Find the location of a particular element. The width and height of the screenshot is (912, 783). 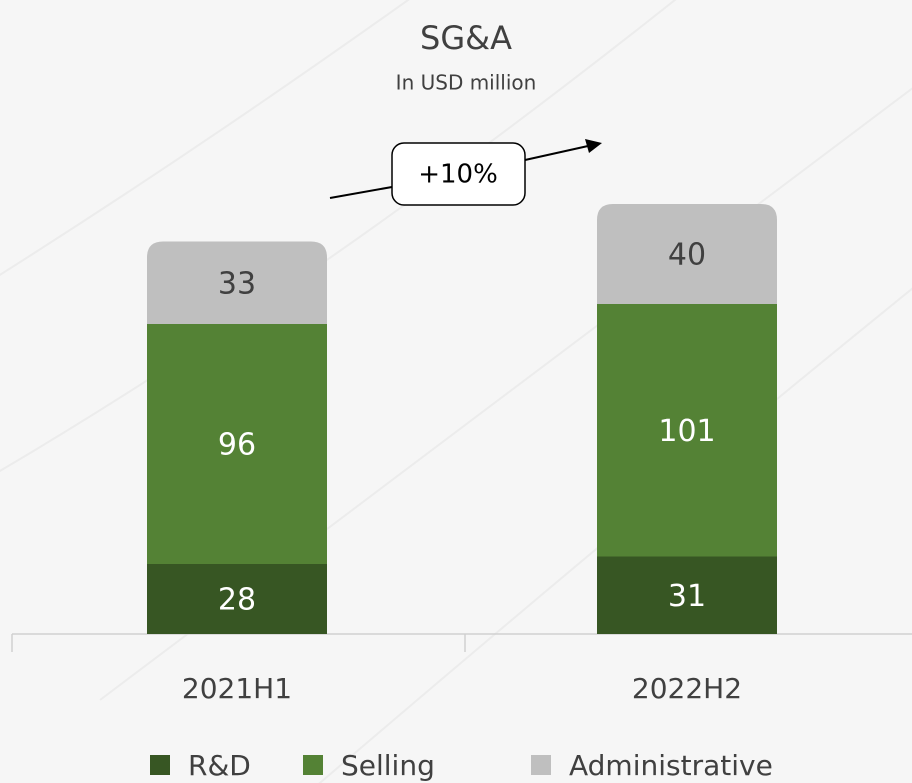

data-label: 31 is located at coordinates (687, 596).